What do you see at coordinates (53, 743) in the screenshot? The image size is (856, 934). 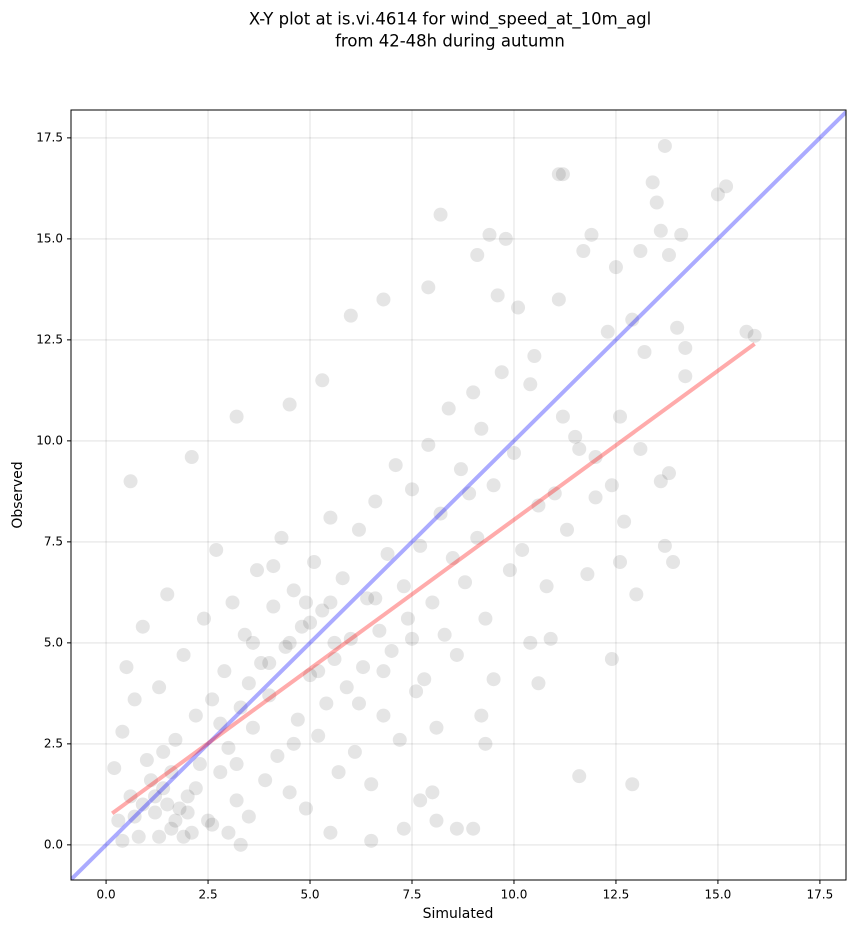 I see `y-tick-label: 2.5` at bounding box center [53, 743].